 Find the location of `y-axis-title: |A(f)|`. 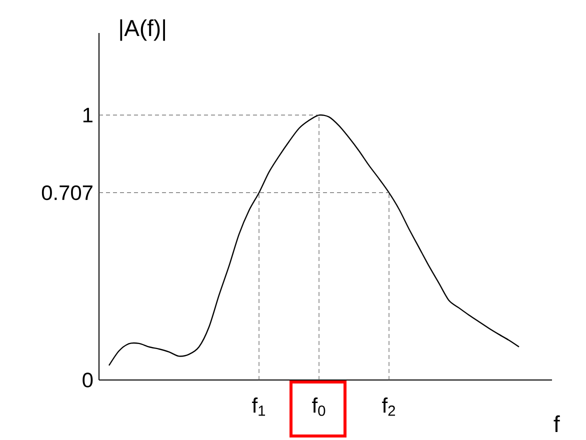

y-axis-title: |A(f)| is located at coordinates (142, 30).